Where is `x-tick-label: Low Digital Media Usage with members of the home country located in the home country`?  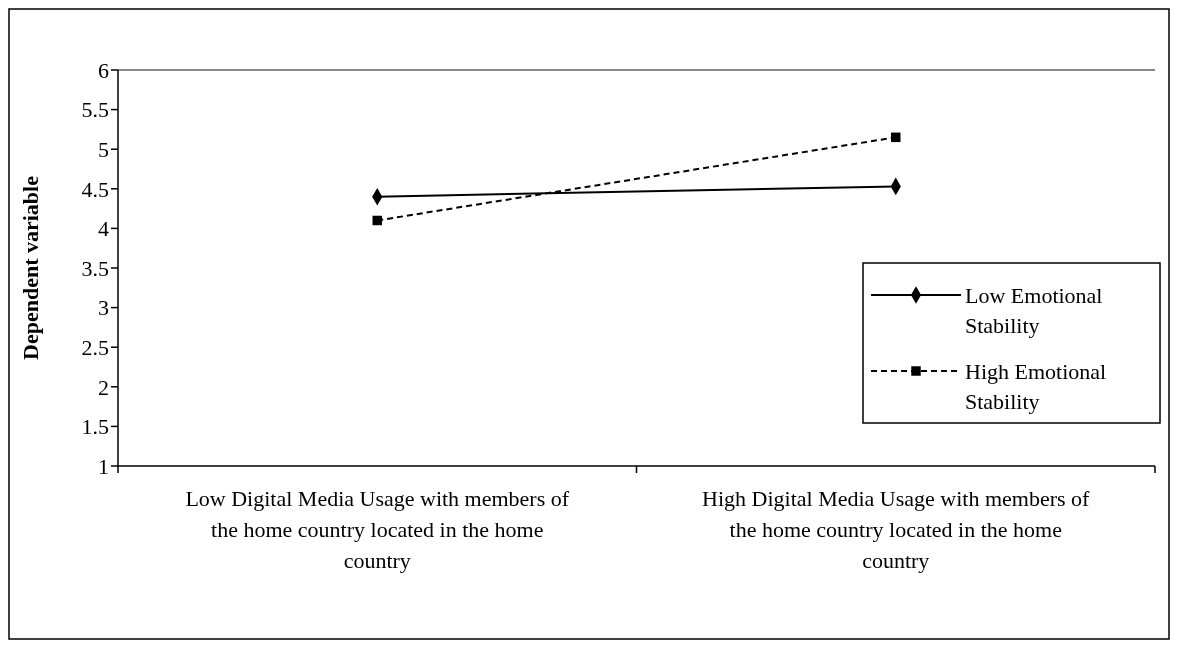 x-tick-label: Low Digital Media Usage with members of the home country located in the home country is located at coordinates (377, 529).